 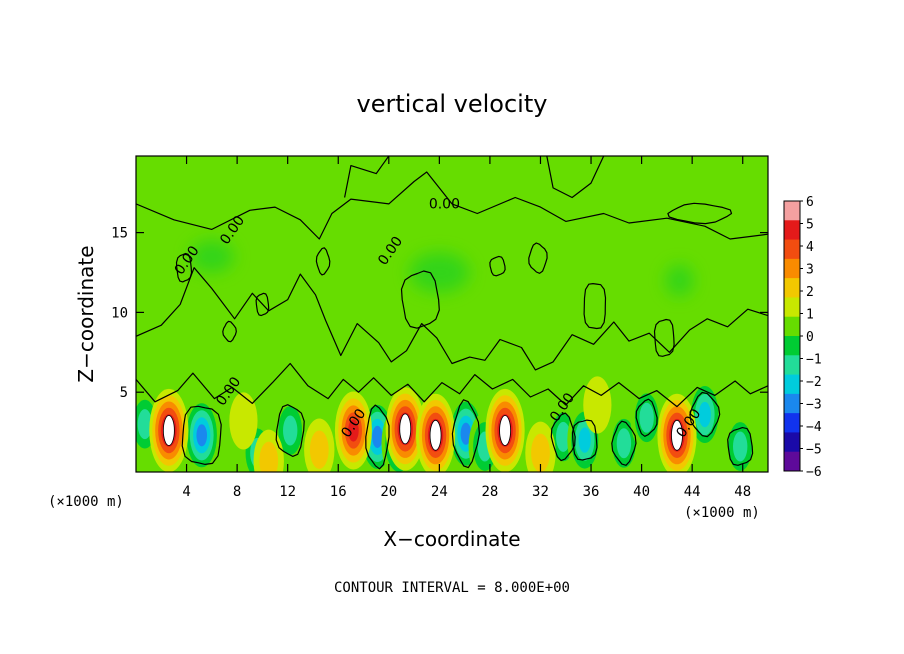 What do you see at coordinates (641, 492) in the screenshot?
I see `x-tick-label: 40` at bounding box center [641, 492].